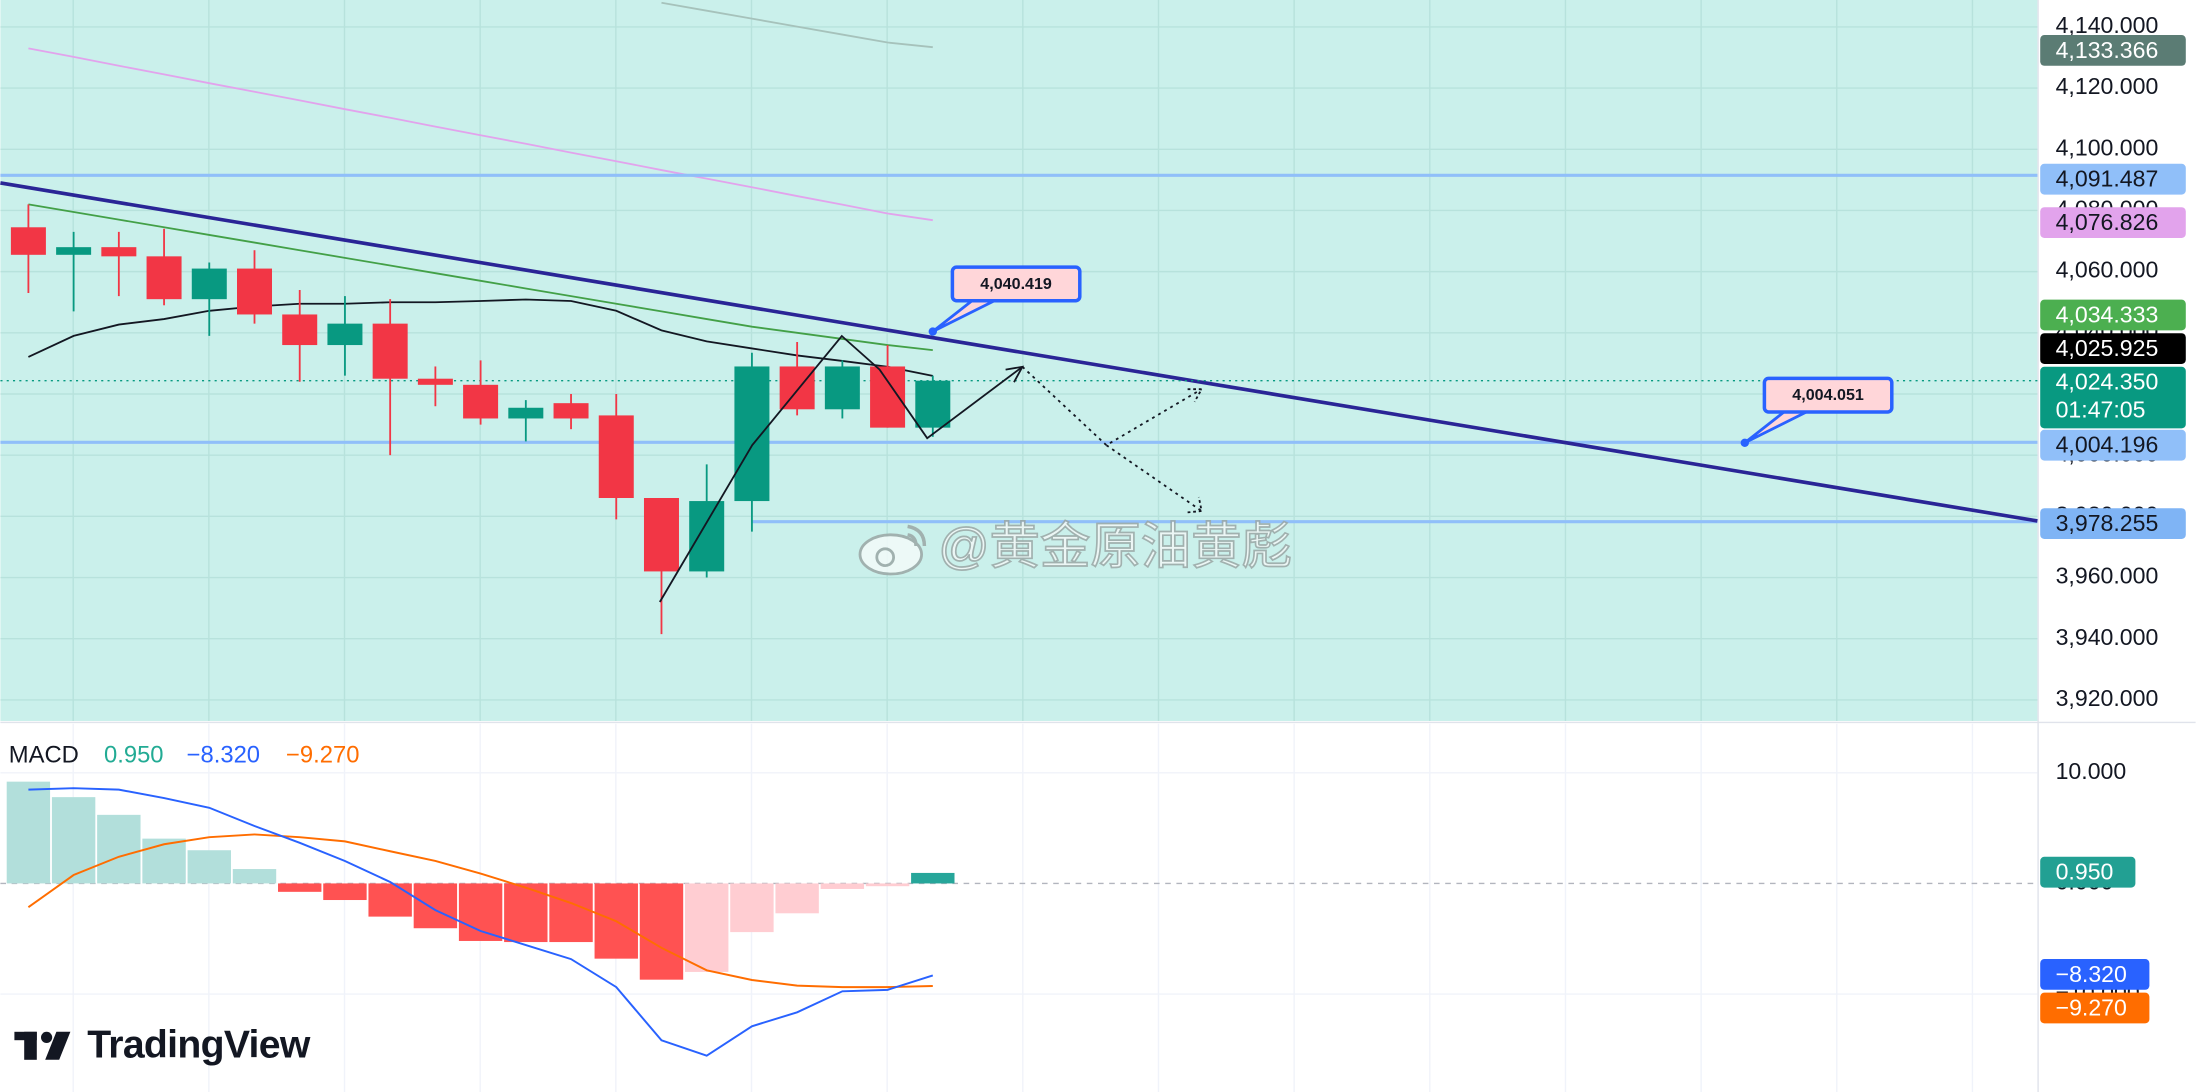 The height and width of the screenshot is (1092, 2196). I want to click on drawing, so click(931, 468).